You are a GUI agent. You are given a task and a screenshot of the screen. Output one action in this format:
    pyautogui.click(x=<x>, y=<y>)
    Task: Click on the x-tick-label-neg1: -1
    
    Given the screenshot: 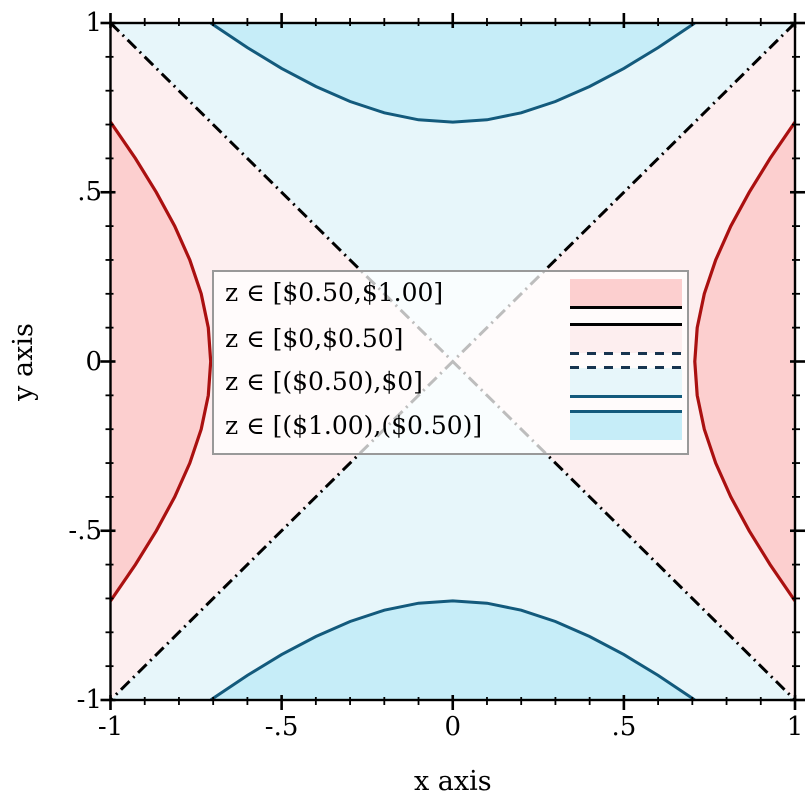 What is the action you would take?
    pyautogui.click(x=110, y=727)
    